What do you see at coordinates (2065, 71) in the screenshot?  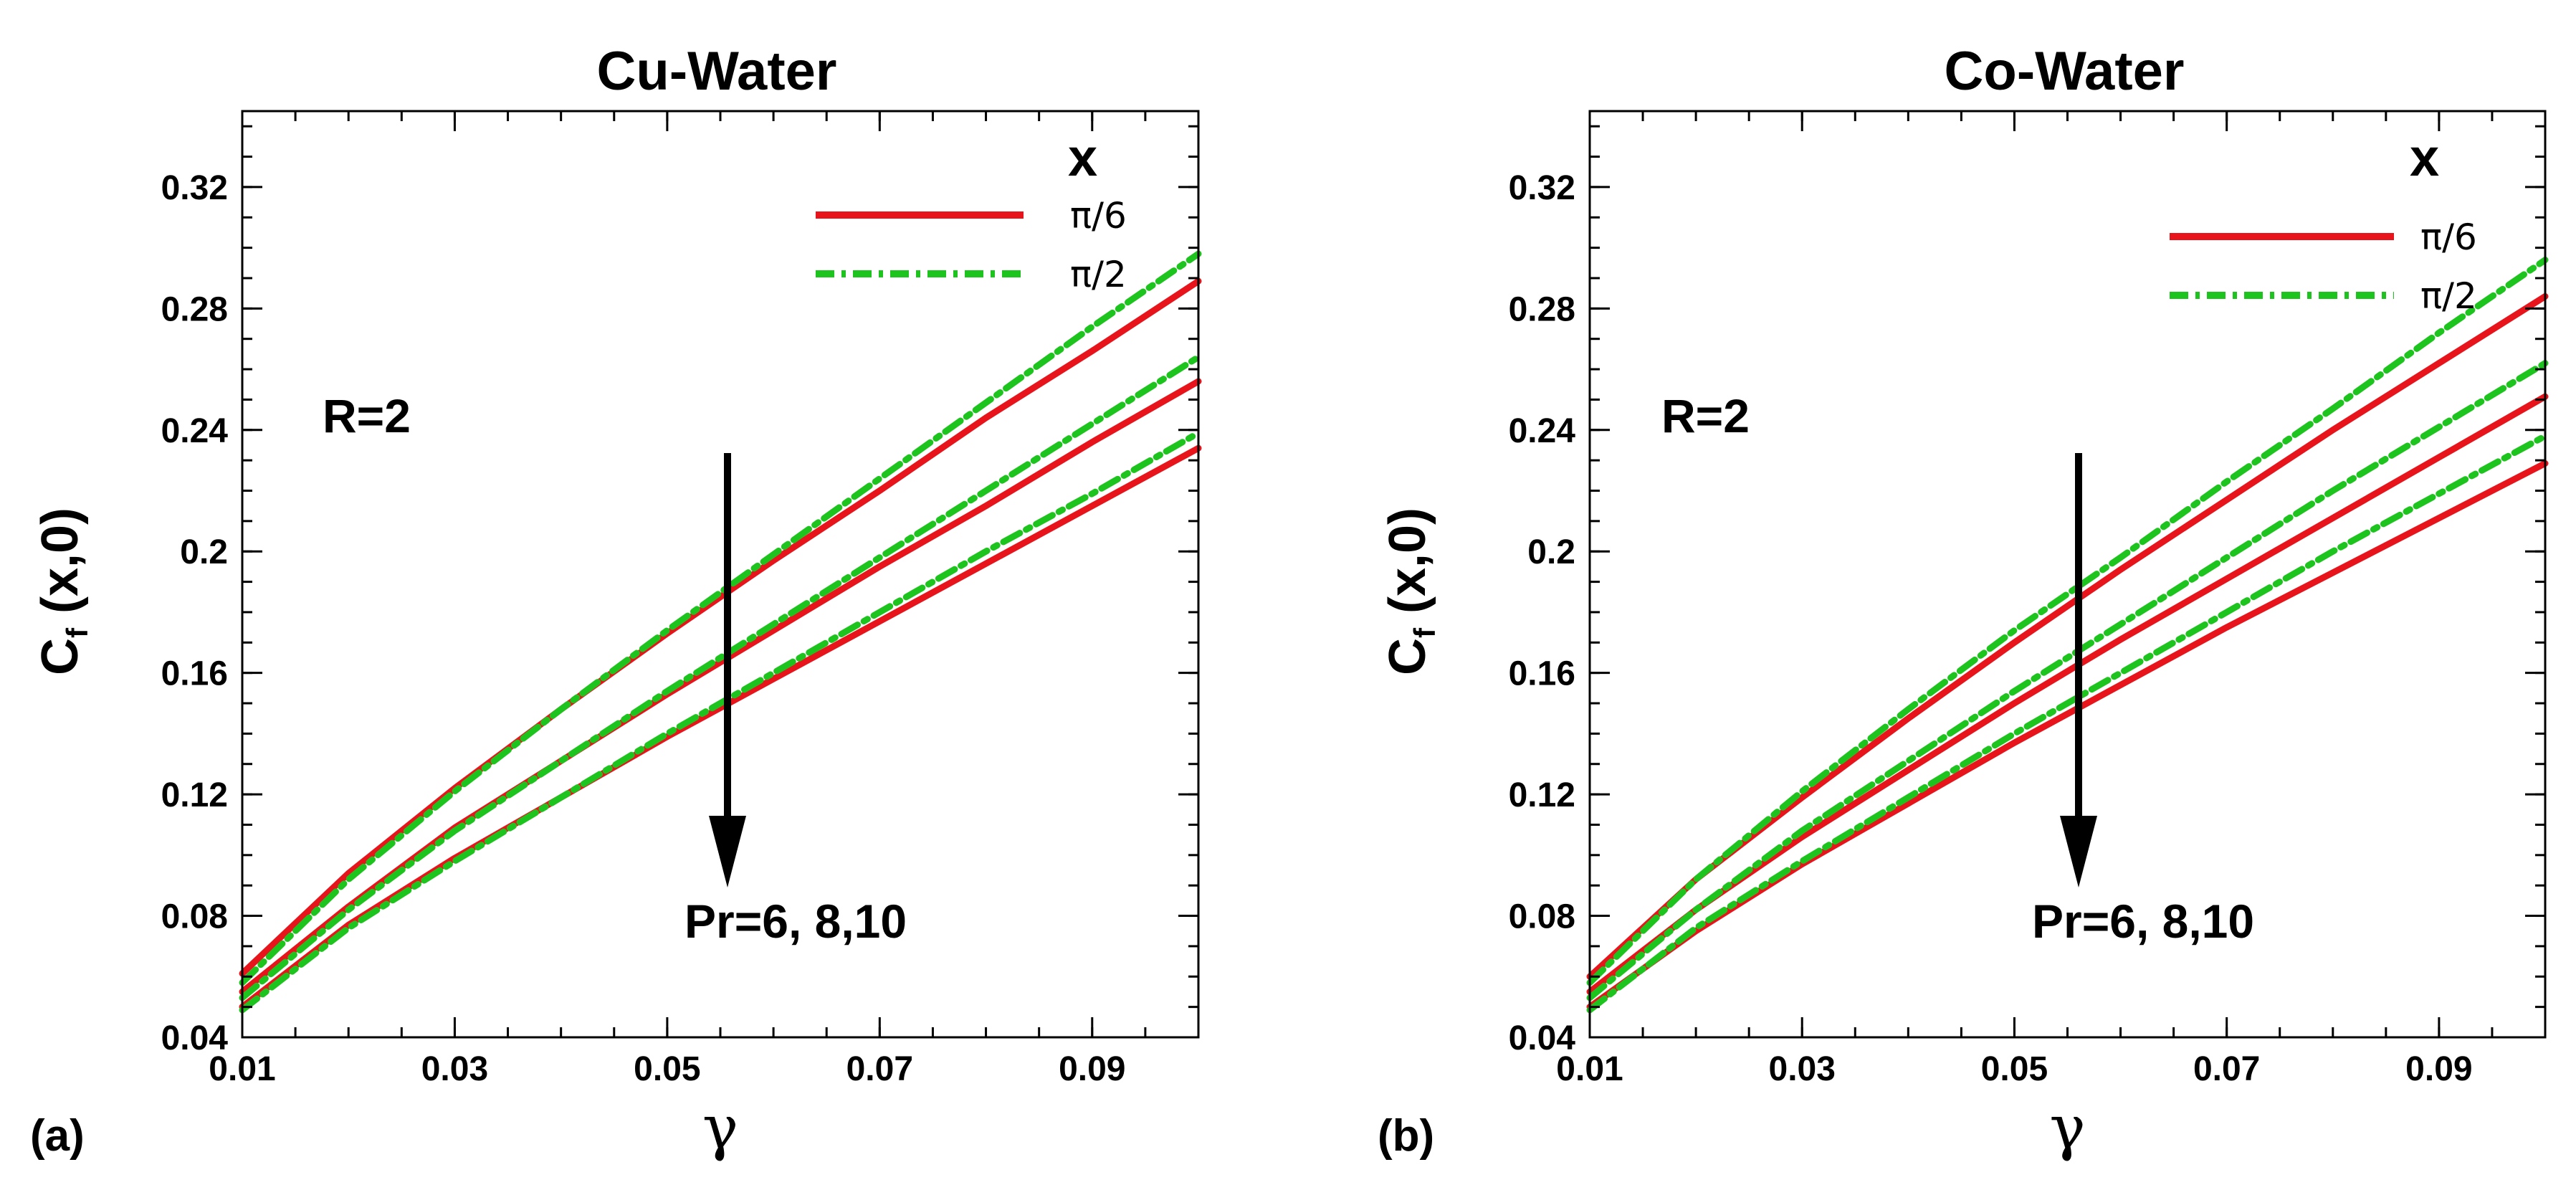 I see `chart-title: Co-Water` at bounding box center [2065, 71].